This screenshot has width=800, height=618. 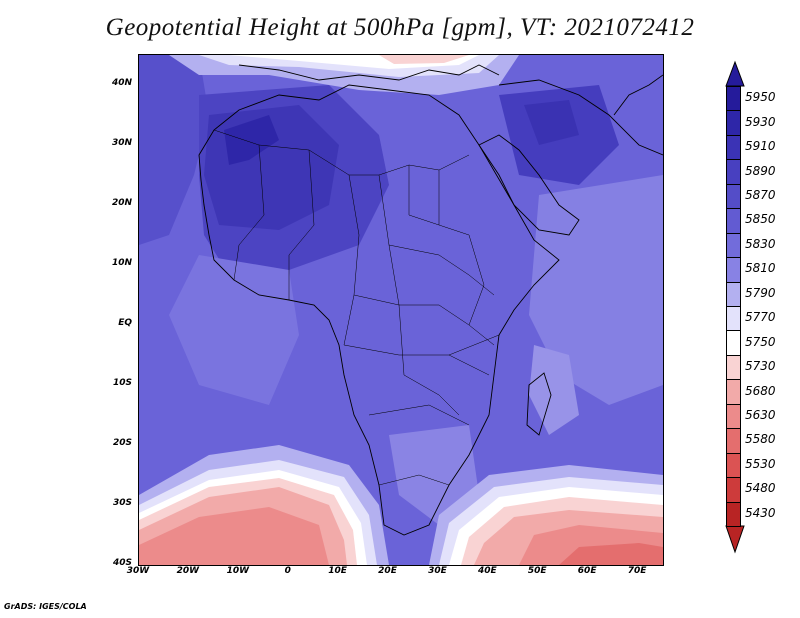 What do you see at coordinates (760, 439) in the screenshot?
I see `colorbar-label: 5580` at bounding box center [760, 439].